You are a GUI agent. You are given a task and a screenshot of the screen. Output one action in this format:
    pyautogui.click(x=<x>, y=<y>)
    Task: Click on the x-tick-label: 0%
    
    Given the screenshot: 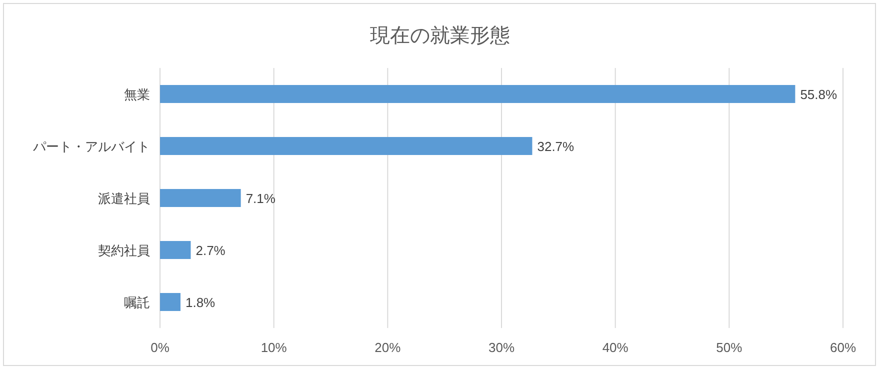 What is the action you would take?
    pyautogui.click(x=160, y=347)
    